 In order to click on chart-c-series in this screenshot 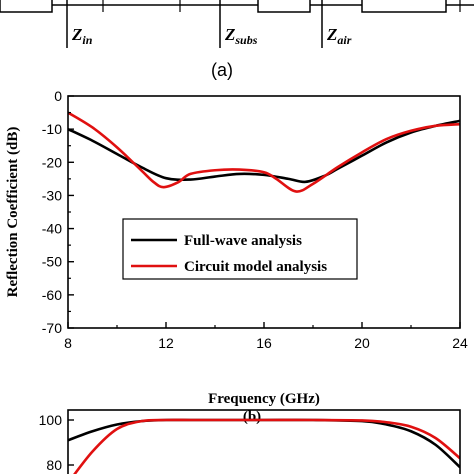, I will do `click(264, 446)`.